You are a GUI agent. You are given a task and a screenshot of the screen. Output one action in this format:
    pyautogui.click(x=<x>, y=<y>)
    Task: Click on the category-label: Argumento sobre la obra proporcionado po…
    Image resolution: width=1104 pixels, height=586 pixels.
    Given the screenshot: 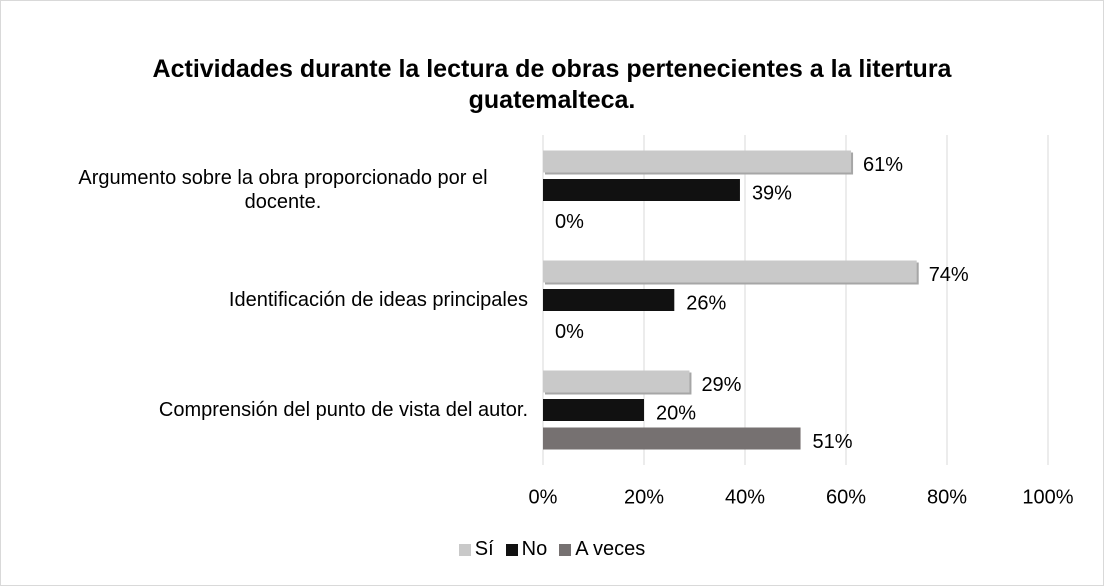 What is the action you would take?
    pyautogui.click(x=283, y=190)
    